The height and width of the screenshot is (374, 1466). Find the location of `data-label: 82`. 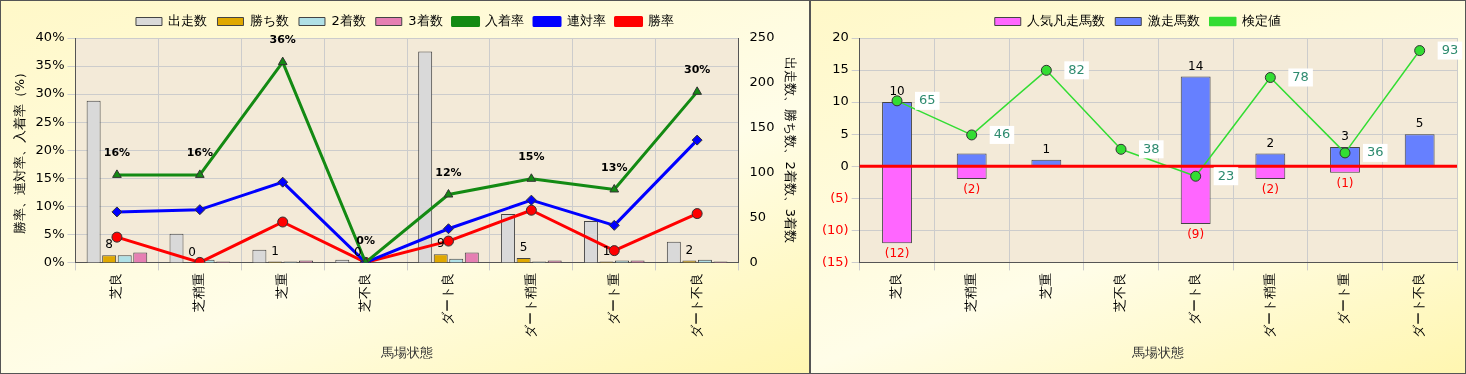

data-label: 82 is located at coordinates (1076, 69).